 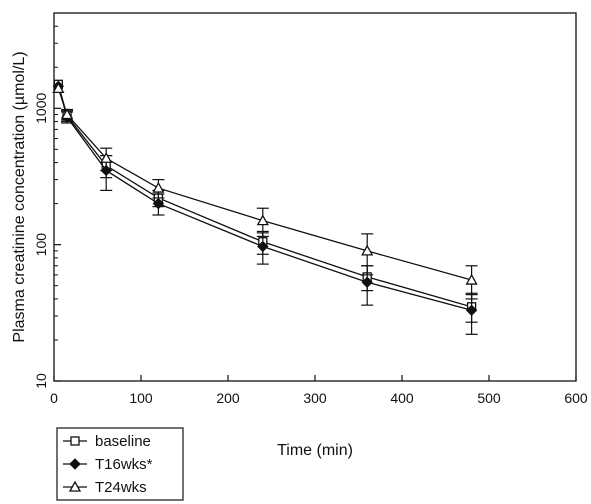 What do you see at coordinates (41, 381) in the screenshot?
I see `y-tick-label: 10` at bounding box center [41, 381].